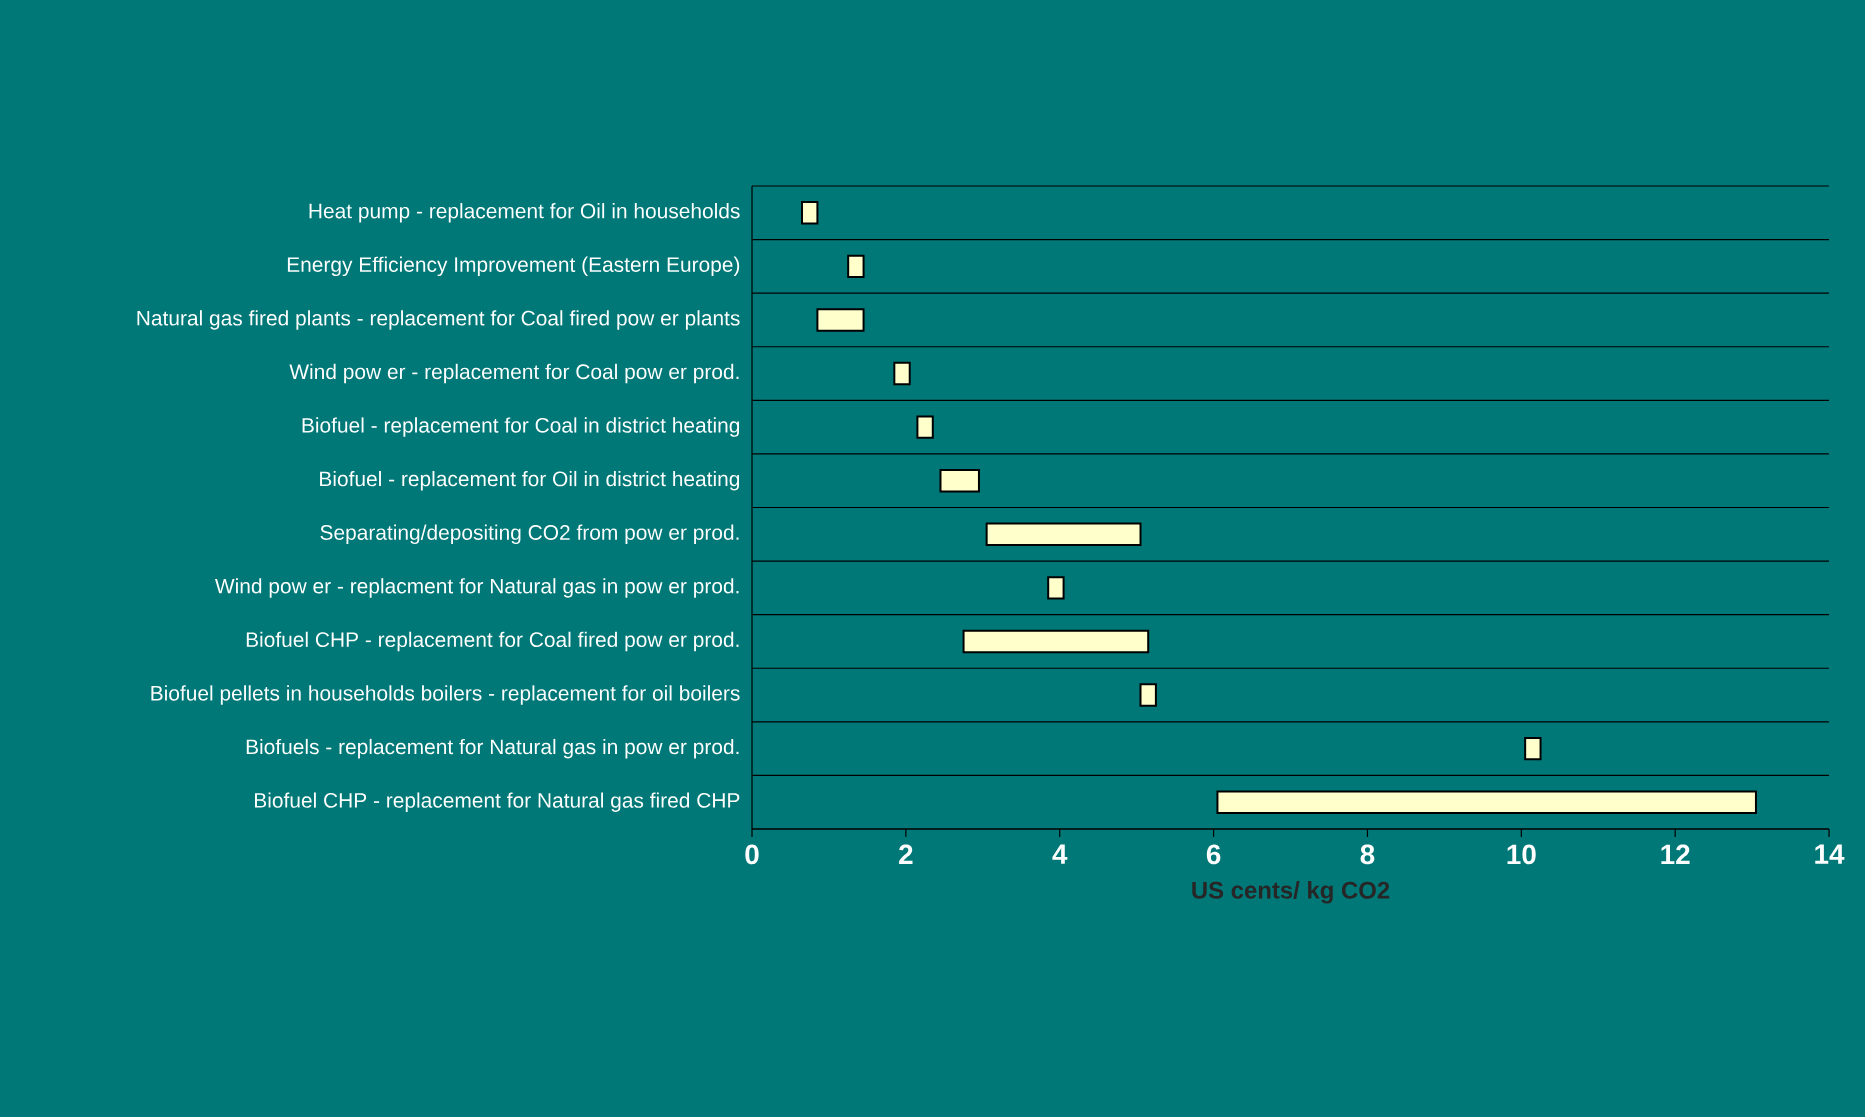  I want to click on y-tick-label: Biofuel CHP - replacement for Natural gas fired CHP, so click(497, 802).